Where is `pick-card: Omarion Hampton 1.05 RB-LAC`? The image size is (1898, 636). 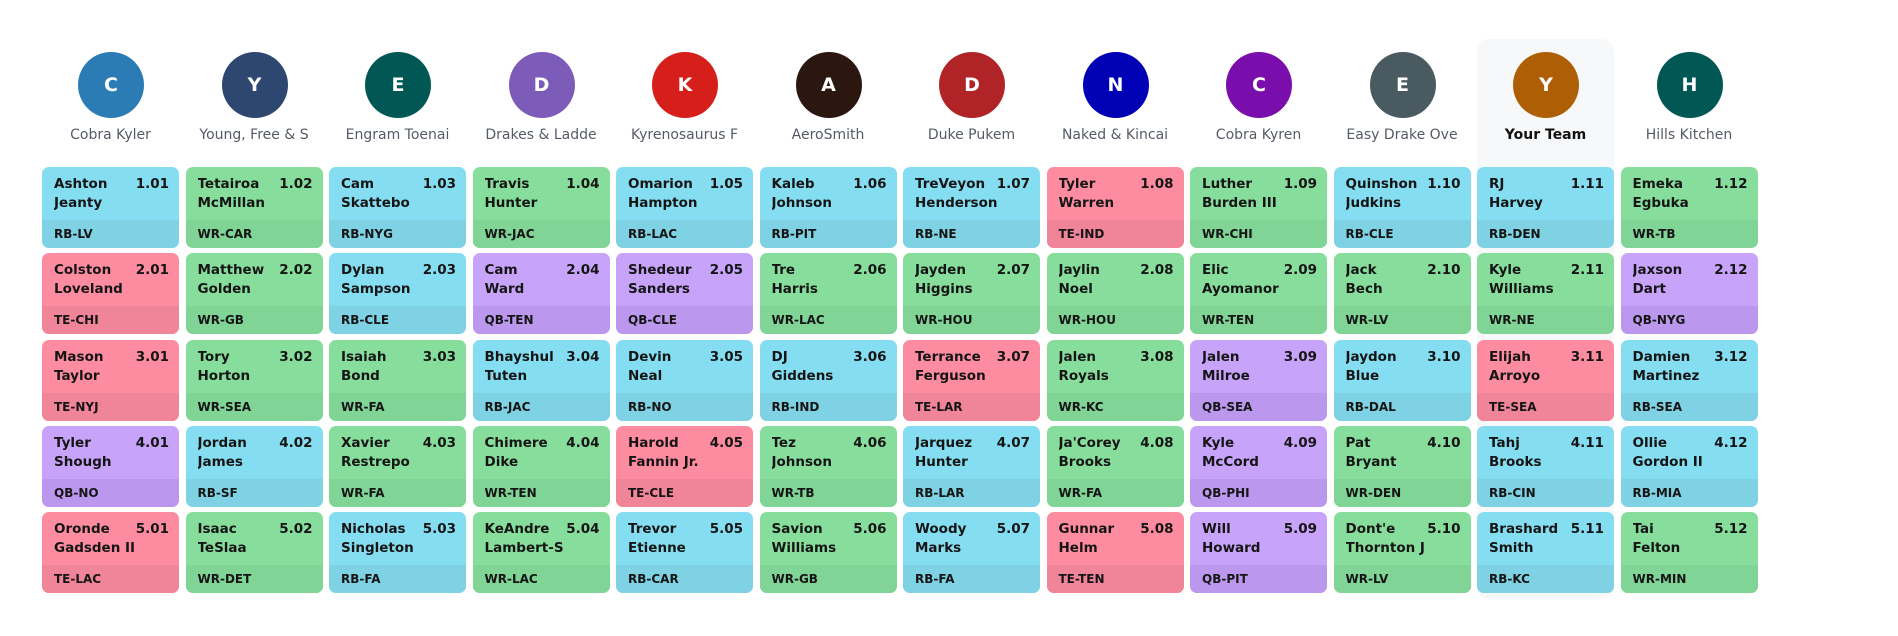
pick-card: Omarion Hampton 1.05 RB-LAC is located at coordinates (684, 207).